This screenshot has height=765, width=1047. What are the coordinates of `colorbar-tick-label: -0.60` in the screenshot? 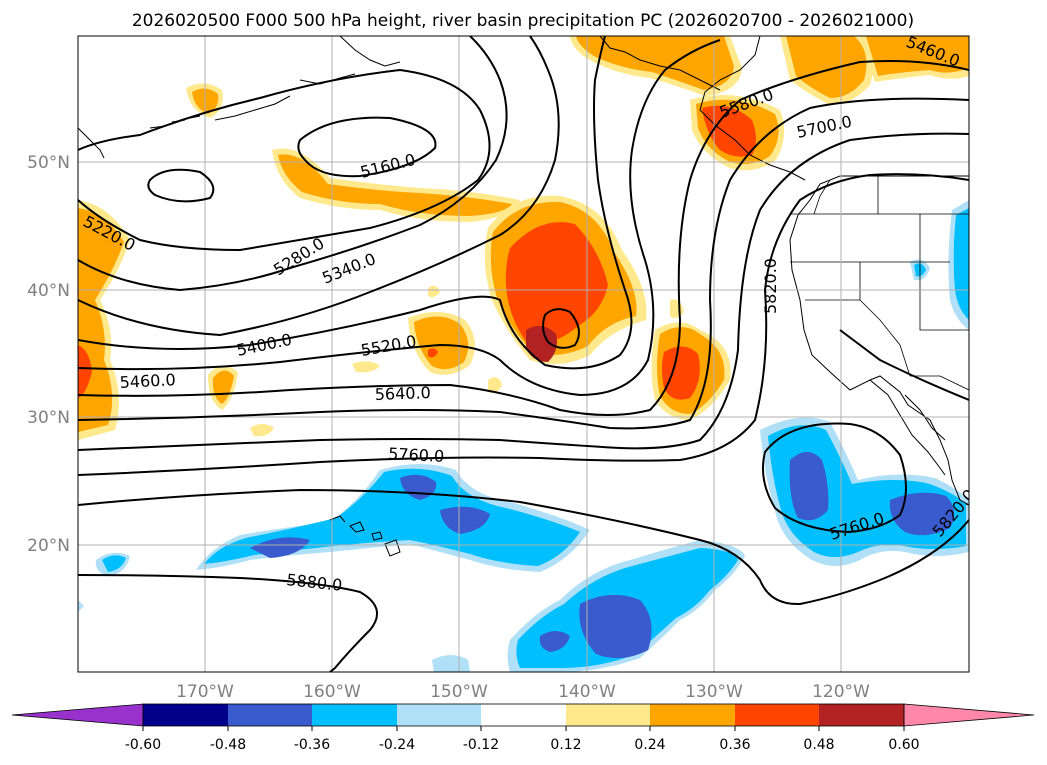 It's located at (143, 745).